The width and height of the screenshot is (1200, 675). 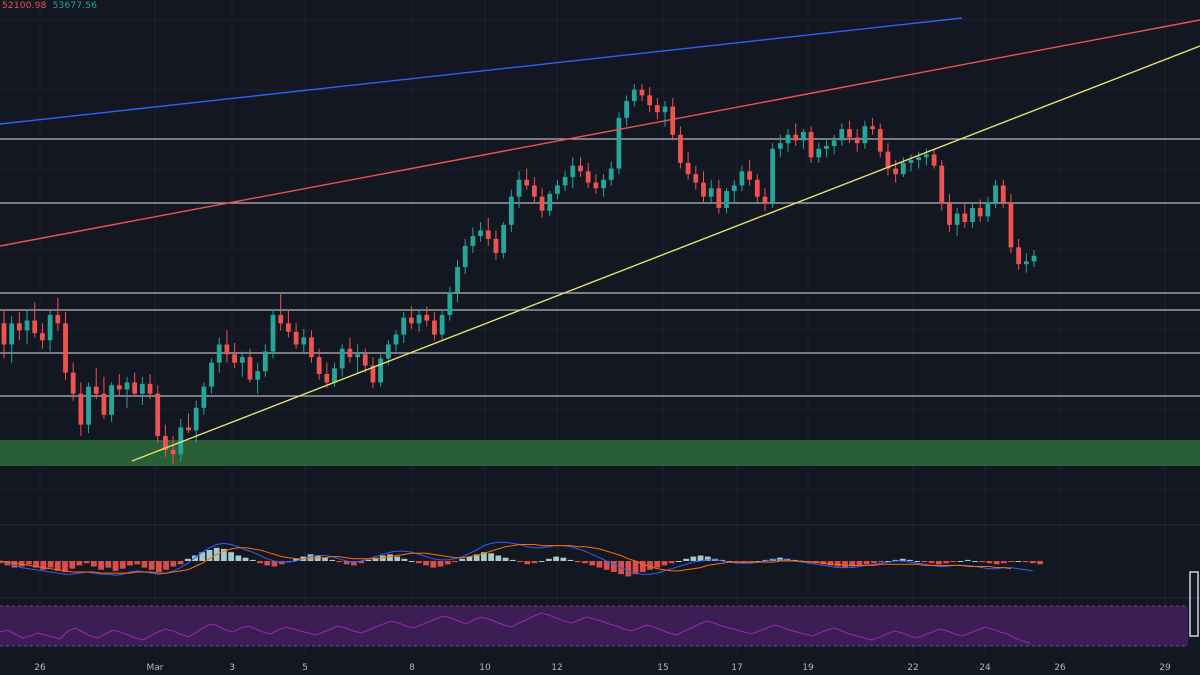 I want to click on time-axis: 26 Mar 3 5 8 10 12 15 17 19 22 24 26 29, so click(x=602, y=668).